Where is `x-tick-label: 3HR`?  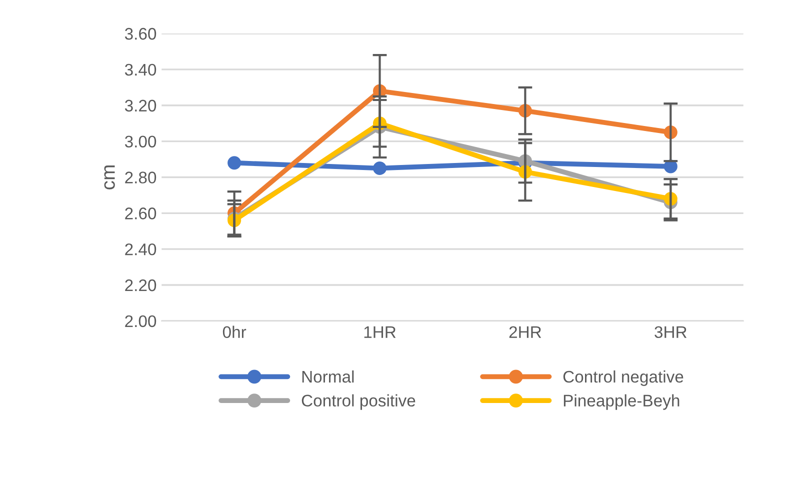 x-tick-label: 3HR is located at coordinates (670, 332).